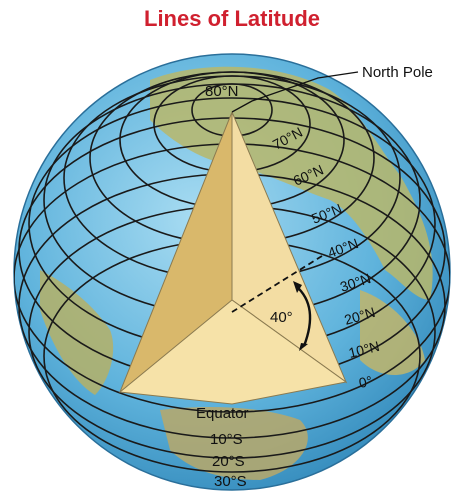 The image size is (464, 495). What do you see at coordinates (397, 72) in the screenshot?
I see `north-pole-label: North Pole` at bounding box center [397, 72].